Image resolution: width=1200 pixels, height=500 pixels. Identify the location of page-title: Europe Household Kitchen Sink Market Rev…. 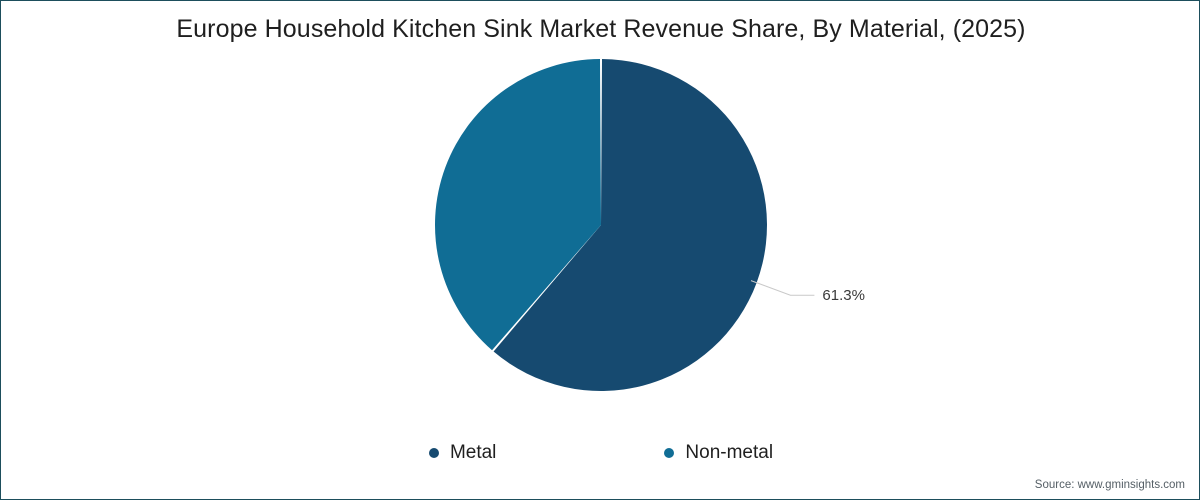
(601, 29).